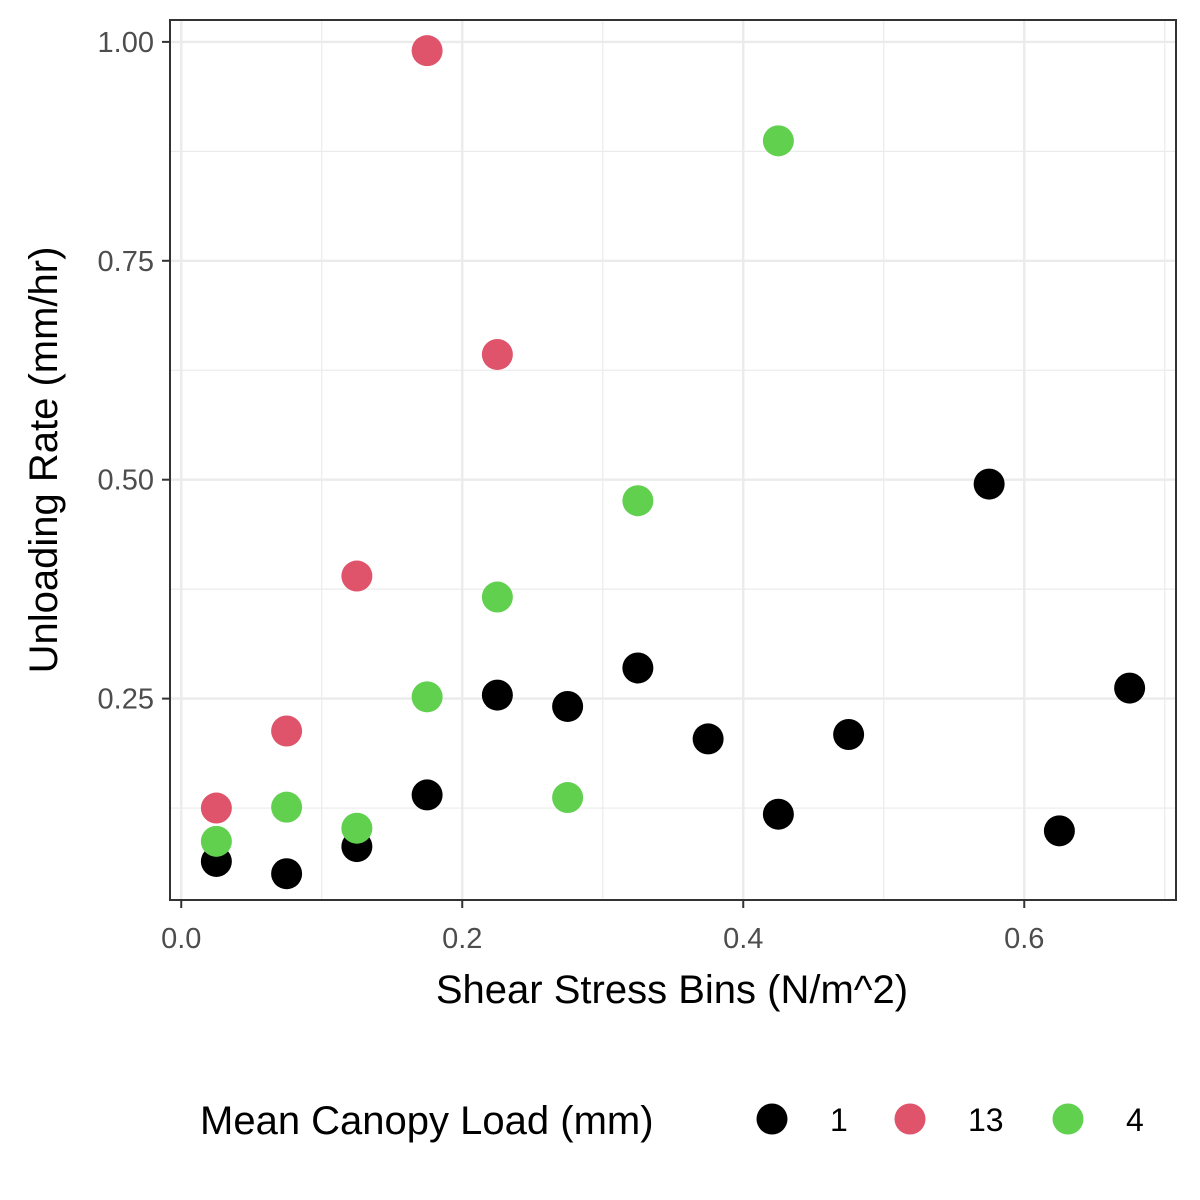  Describe the element at coordinates (672, 990) in the screenshot. I see `x-axis-title: Shear Stress Bins (N/m^2)` at that location.